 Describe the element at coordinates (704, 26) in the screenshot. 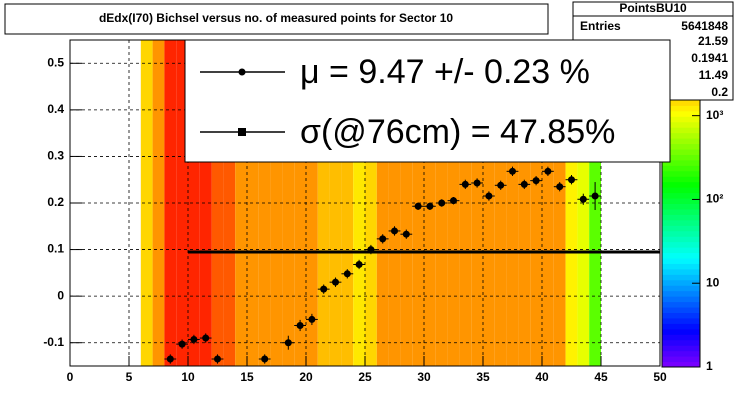

I see `stats-value: 5641848` at that location.